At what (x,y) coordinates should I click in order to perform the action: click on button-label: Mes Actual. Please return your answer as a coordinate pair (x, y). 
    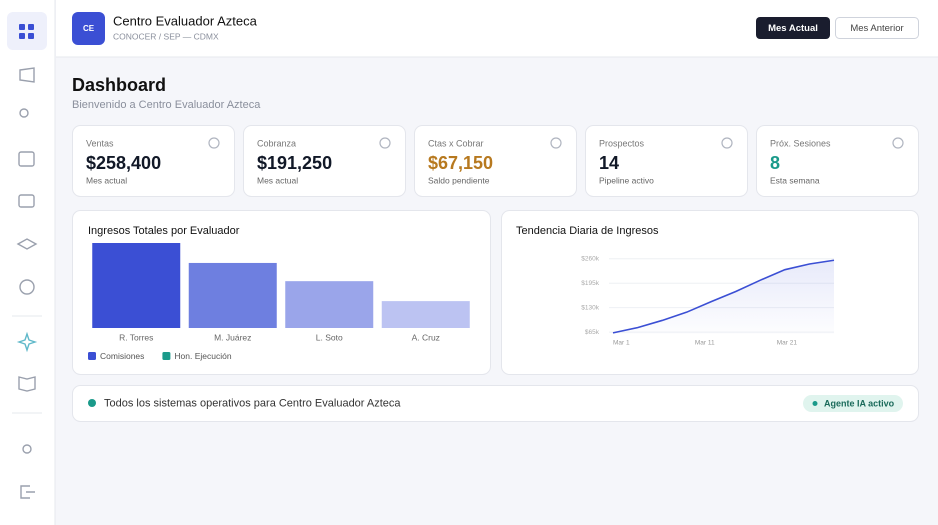
    Looking at the image, I should click on (793, 28).